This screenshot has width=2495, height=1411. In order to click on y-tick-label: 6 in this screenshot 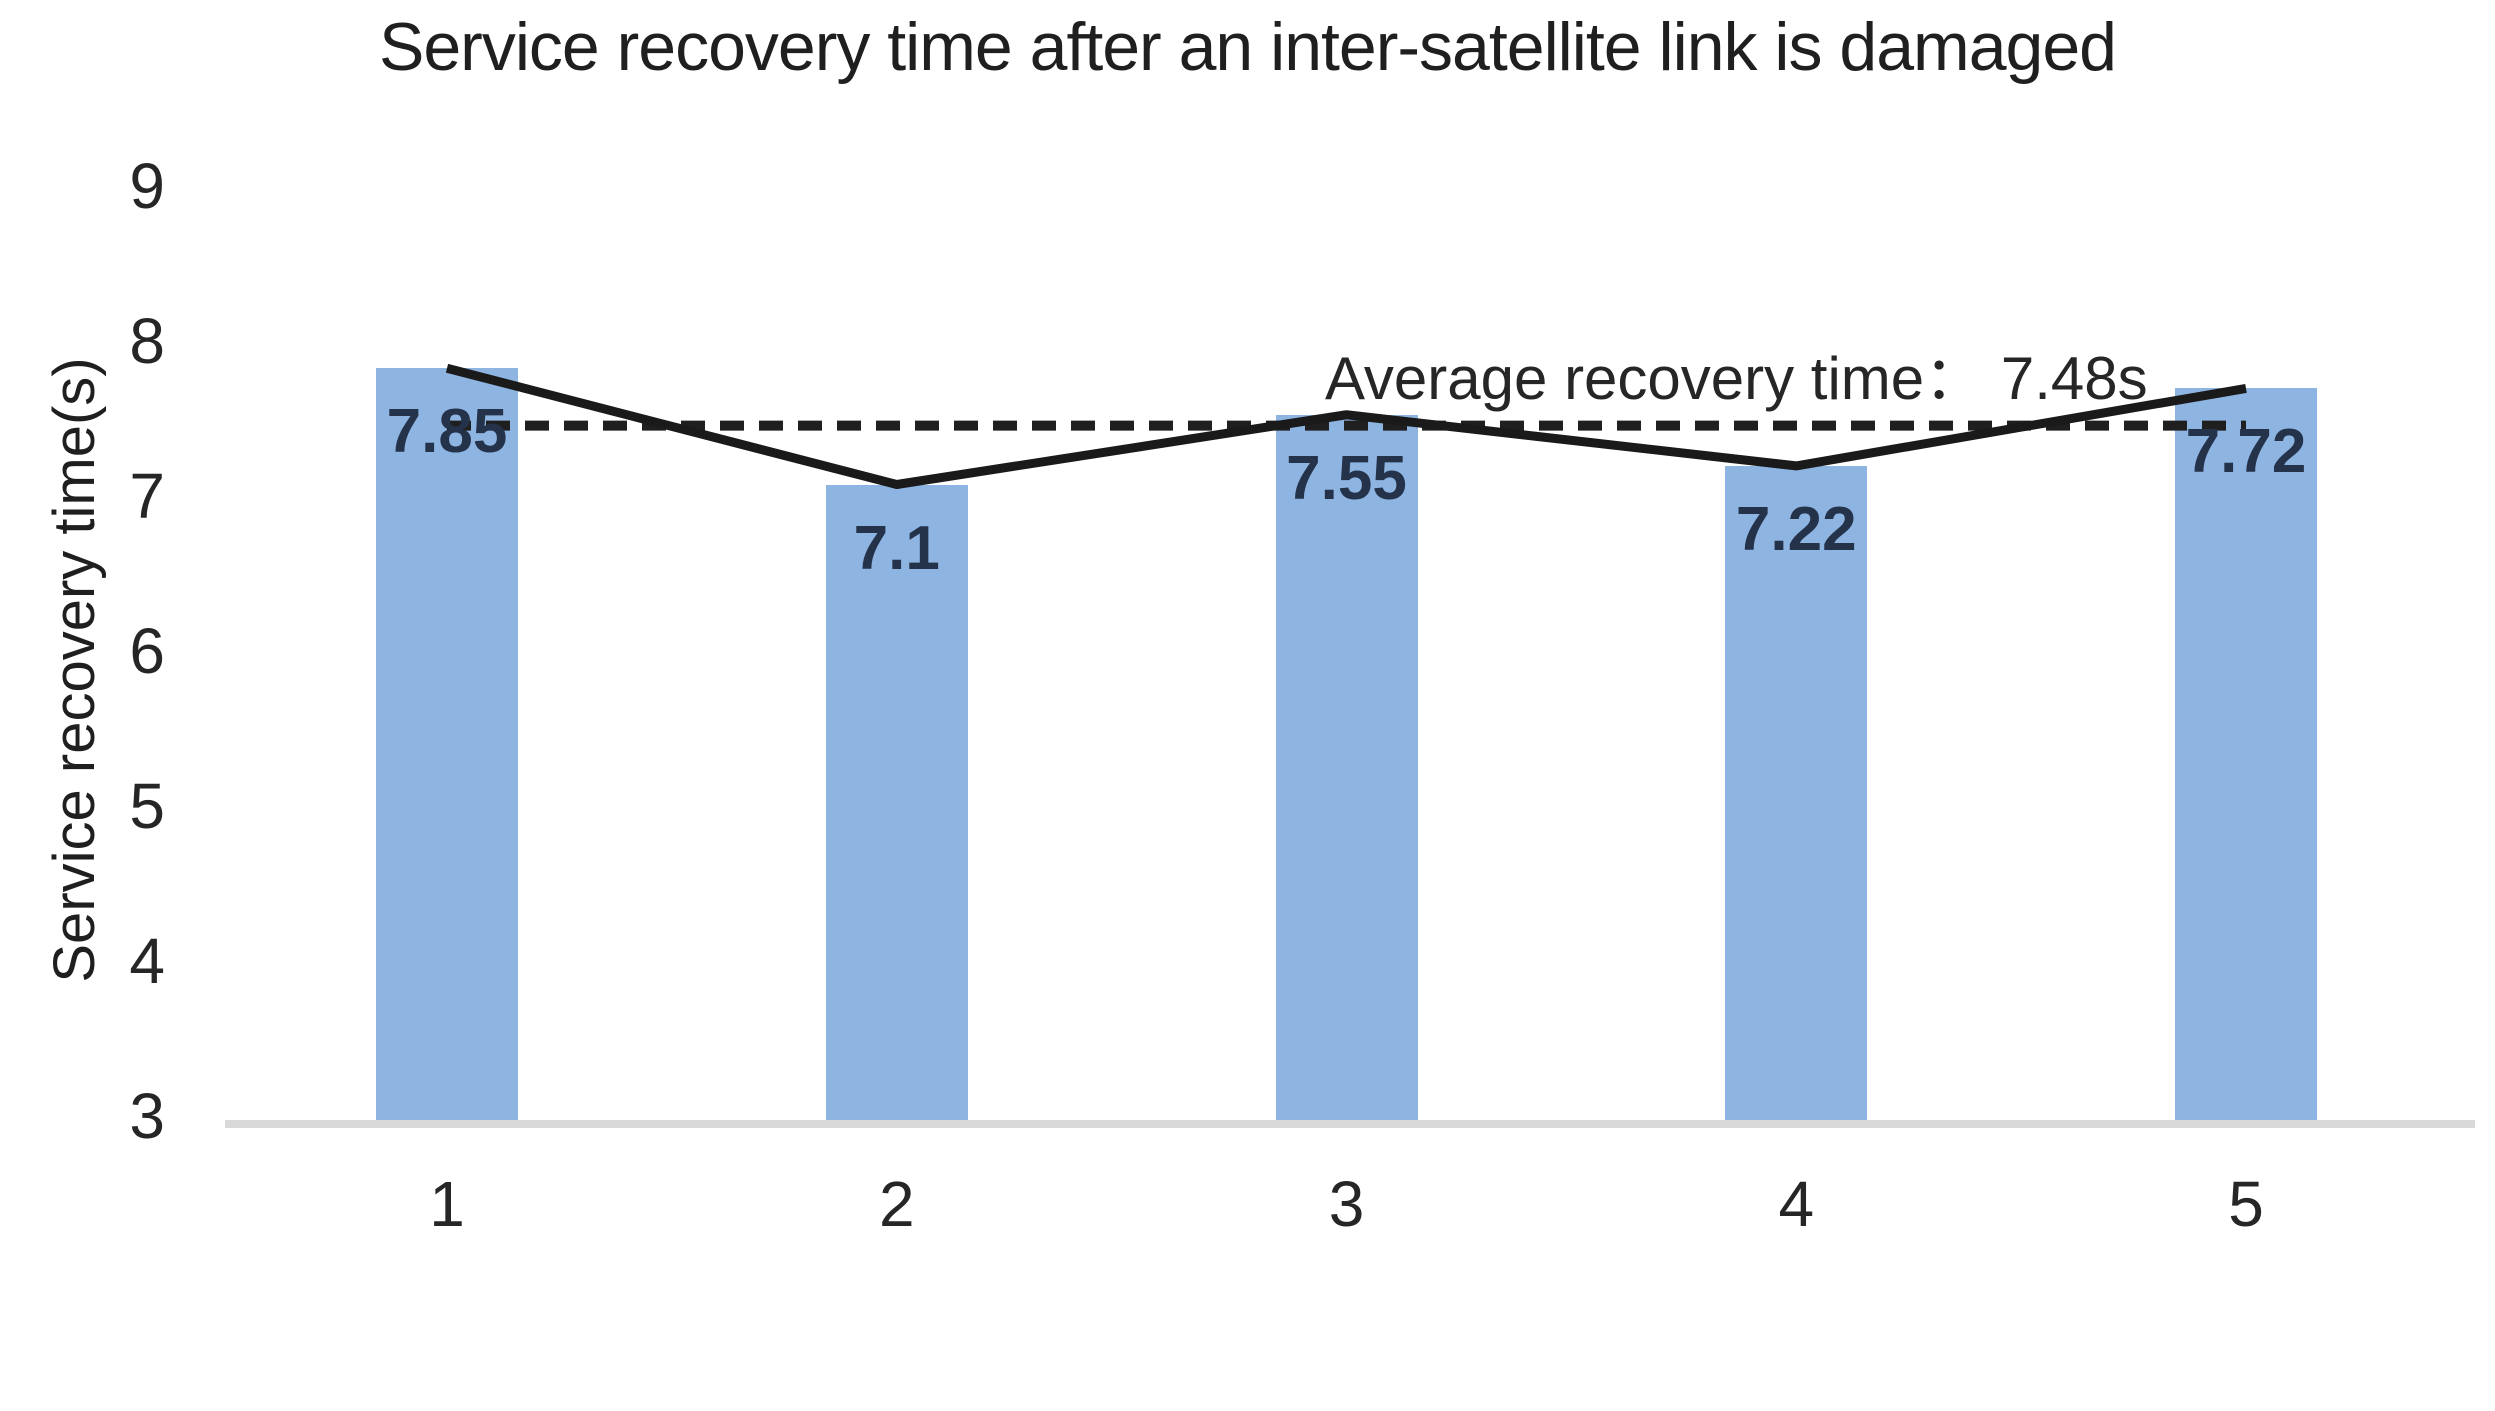, I will do `click(147, 651)`.